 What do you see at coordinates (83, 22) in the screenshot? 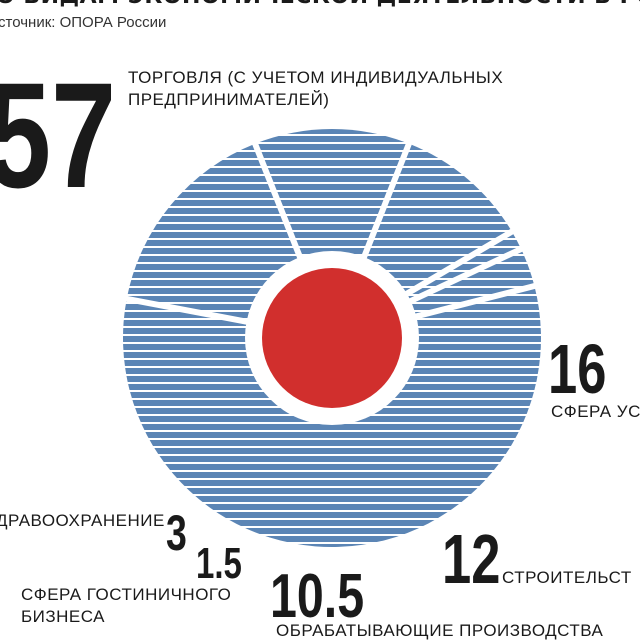
I see `chart-source: сточник: ОПОРА России` at bounding box center [83, 22].